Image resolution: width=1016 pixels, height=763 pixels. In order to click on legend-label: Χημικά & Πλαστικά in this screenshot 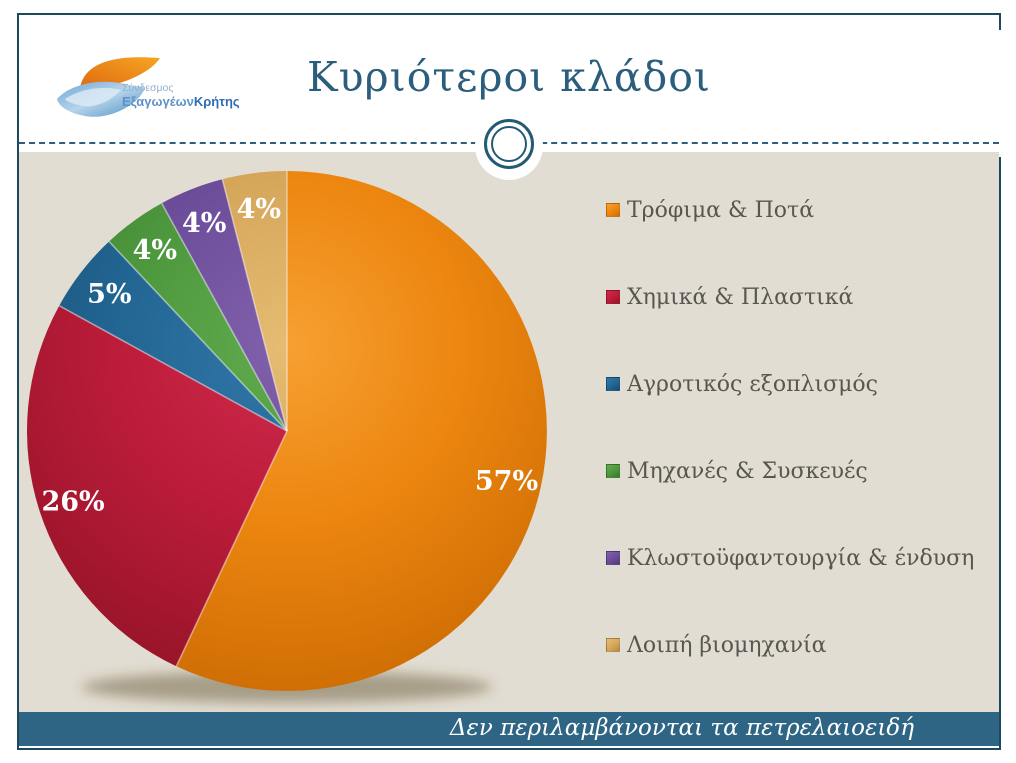, I will do `click(740, 297)`.